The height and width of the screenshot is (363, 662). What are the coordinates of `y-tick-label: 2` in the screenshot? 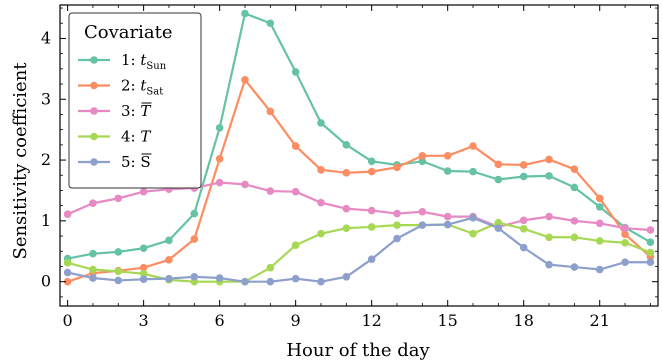 It's located at (46, 159).